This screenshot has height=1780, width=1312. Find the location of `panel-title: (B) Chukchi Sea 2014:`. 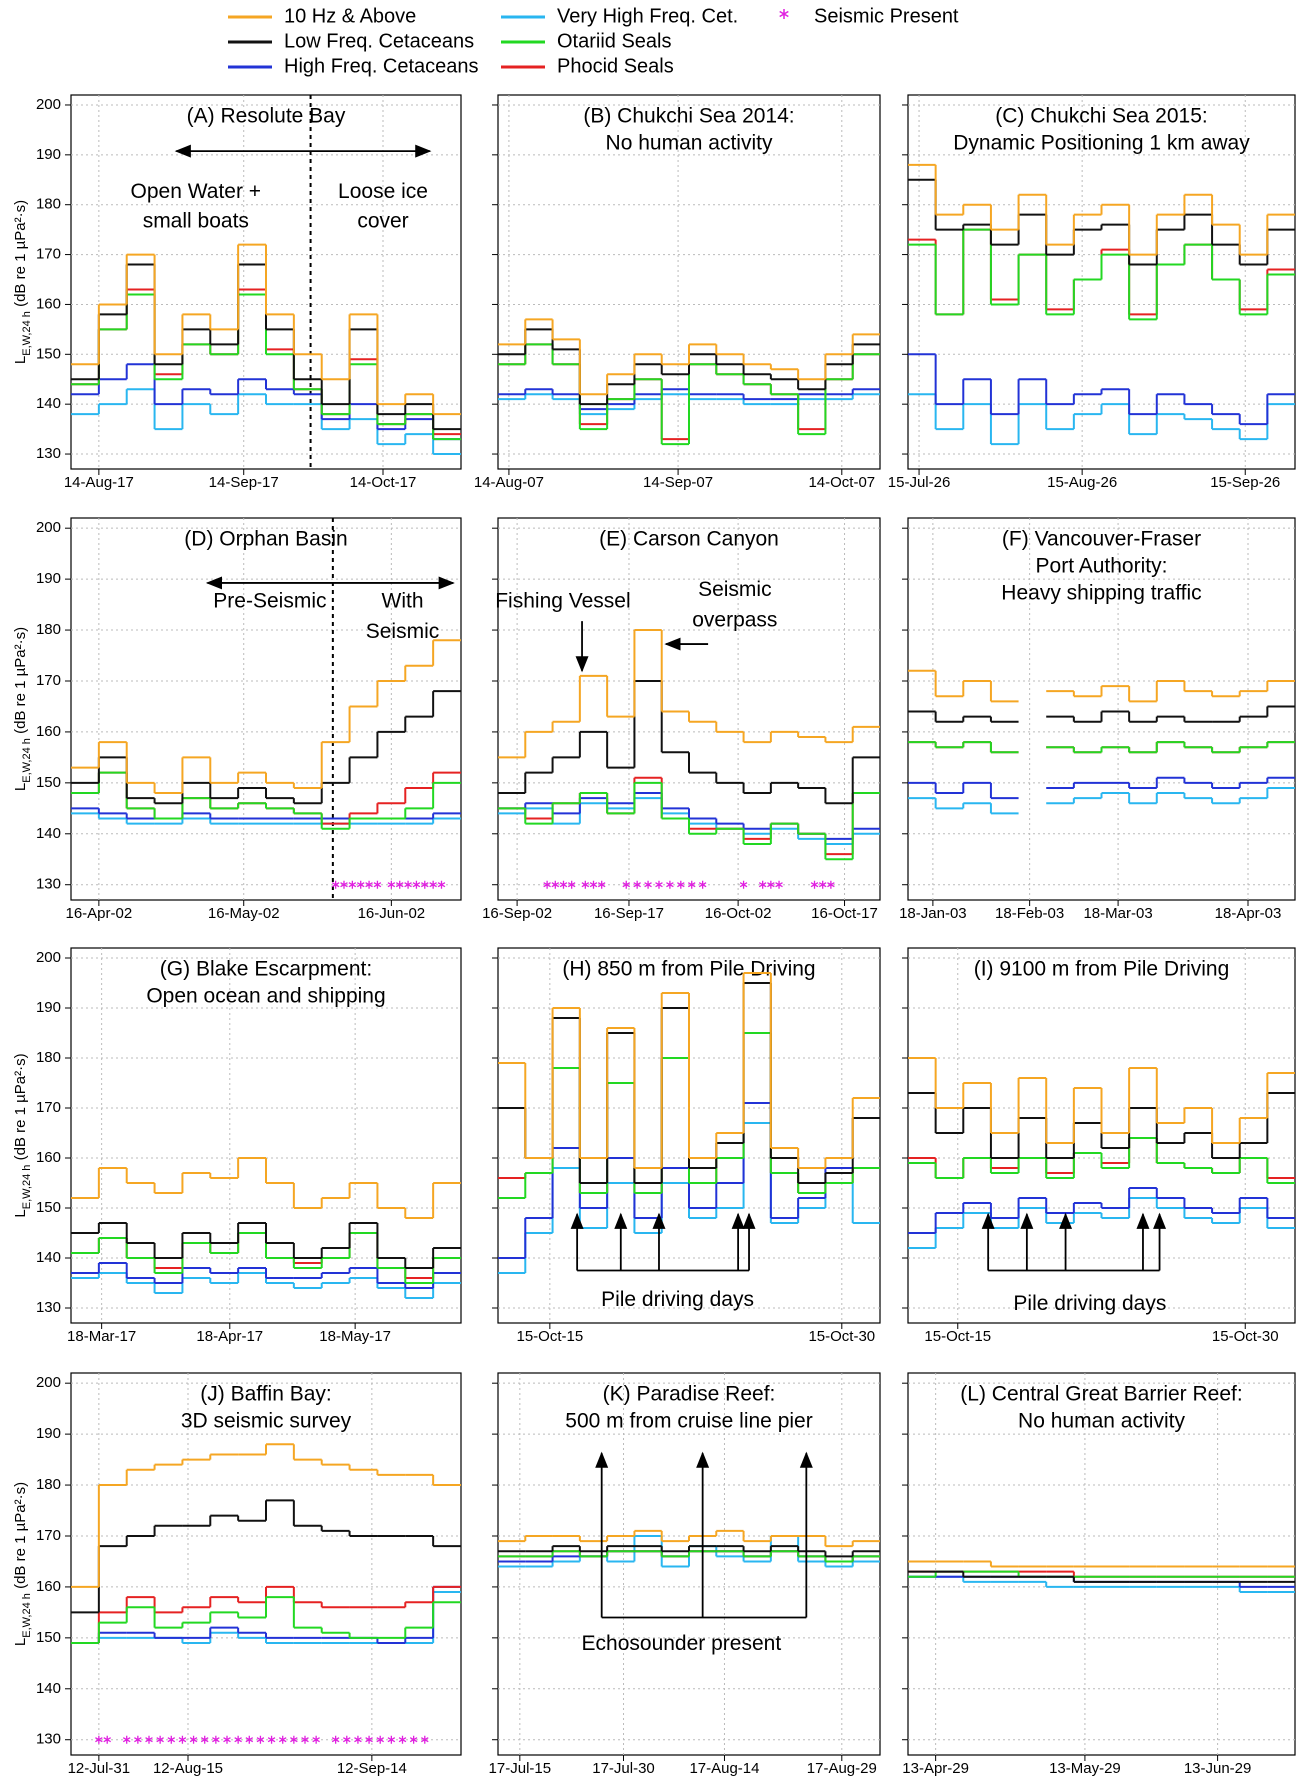

panel-title: (B) Chukchi Sea 2014: is located at coordinates (688, 116).